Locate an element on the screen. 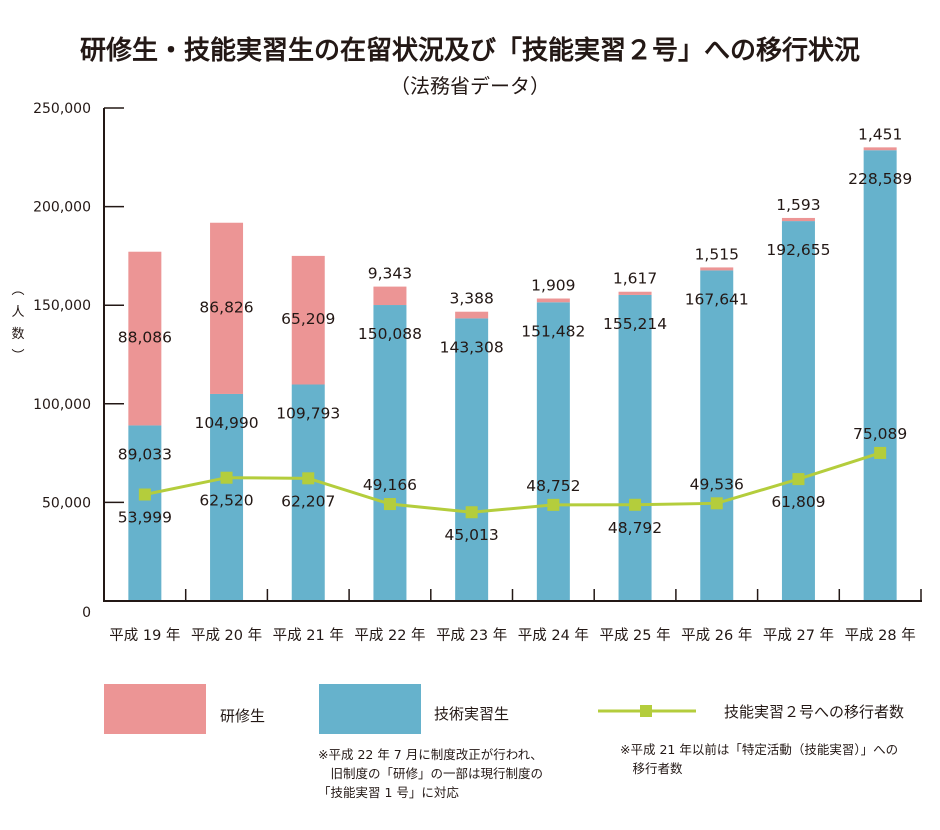 Image resolution: width=940 pixels, height=830 pixels. y-tick-label: 250,000 is located at coordinates (62, 109).